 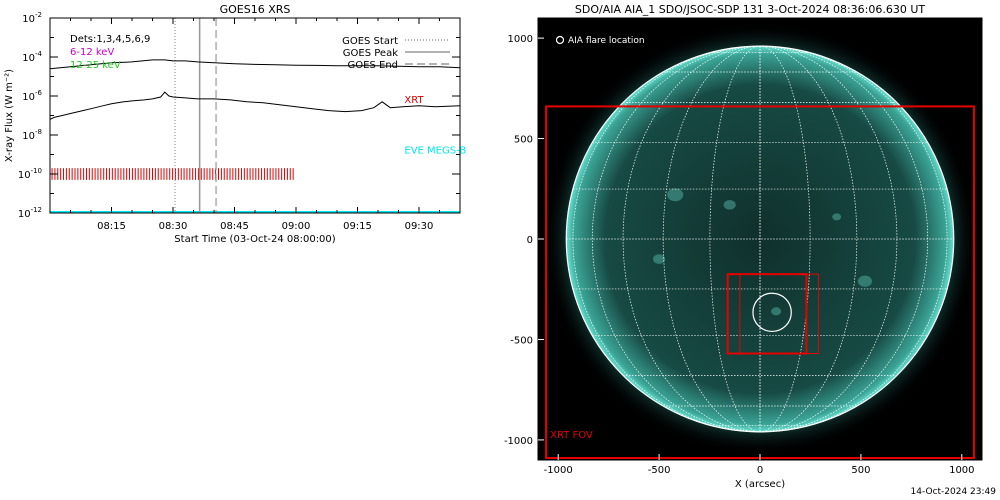 I want to click on eve-label: EVE MEGS-B, so click(x=435, y=151).